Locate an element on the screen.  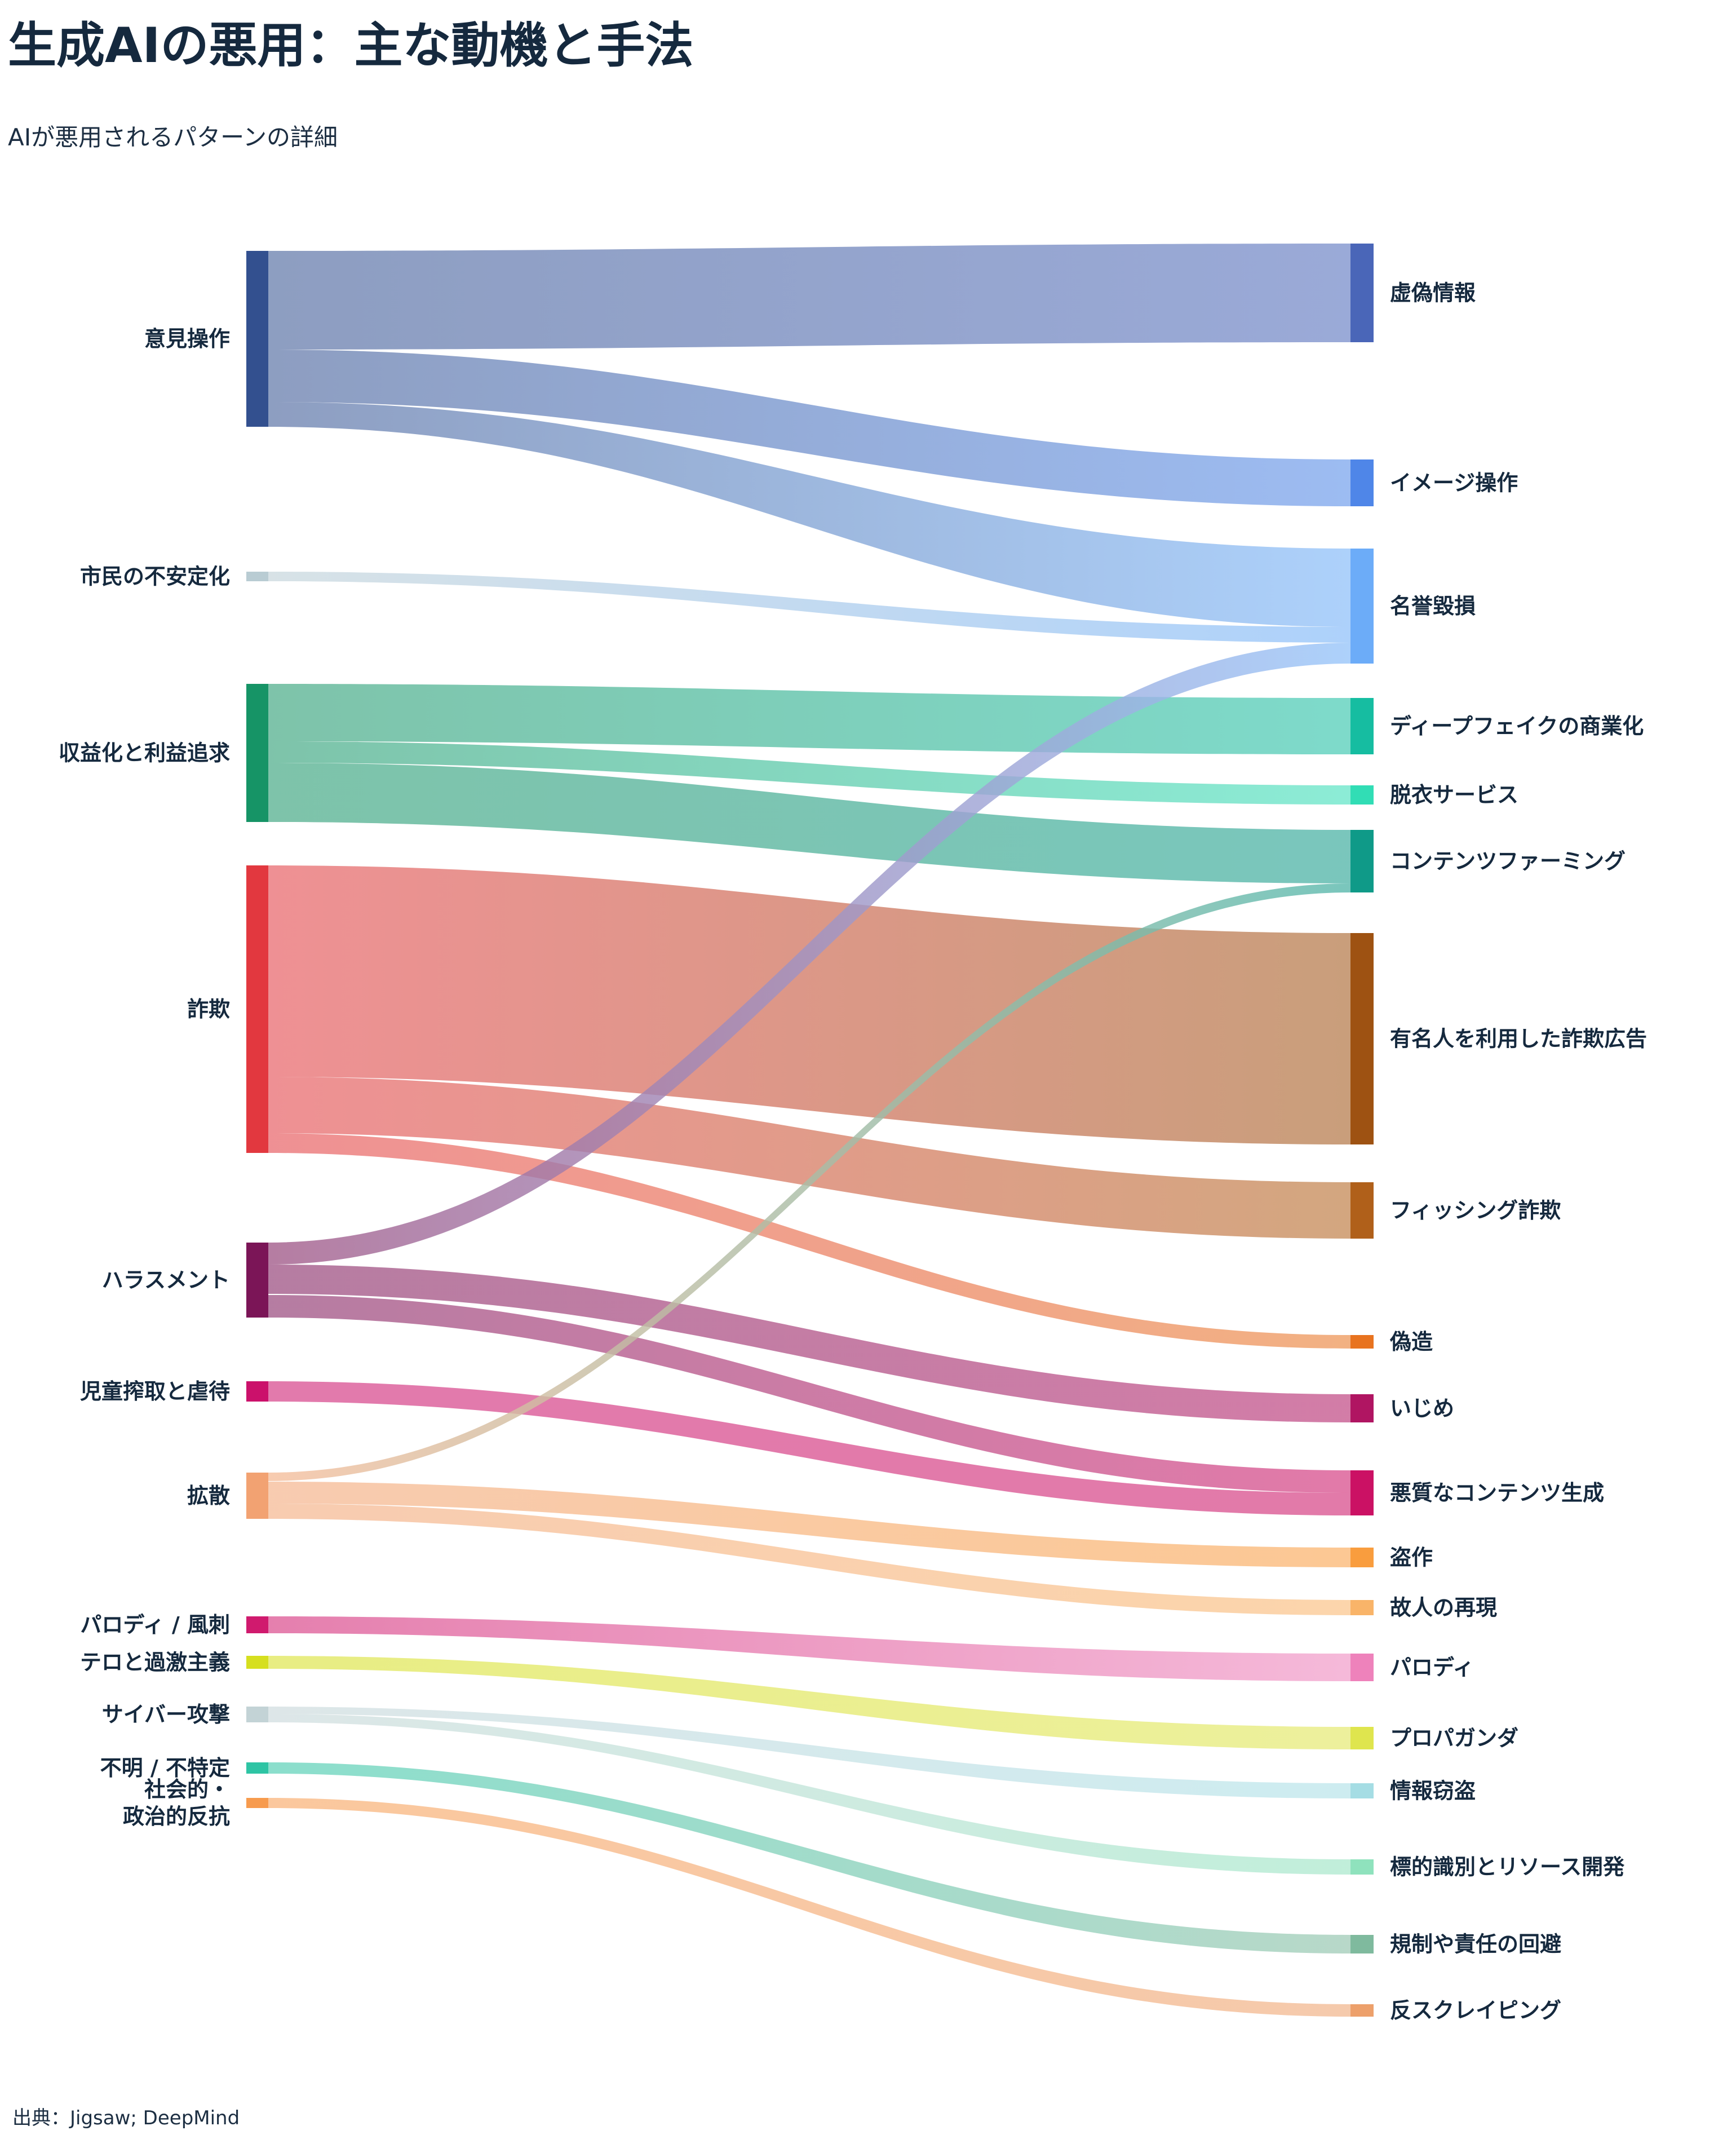
sankey-node-label-target_identification: 標的識別とリソース開発 is located at coordinates (1507, 1867).